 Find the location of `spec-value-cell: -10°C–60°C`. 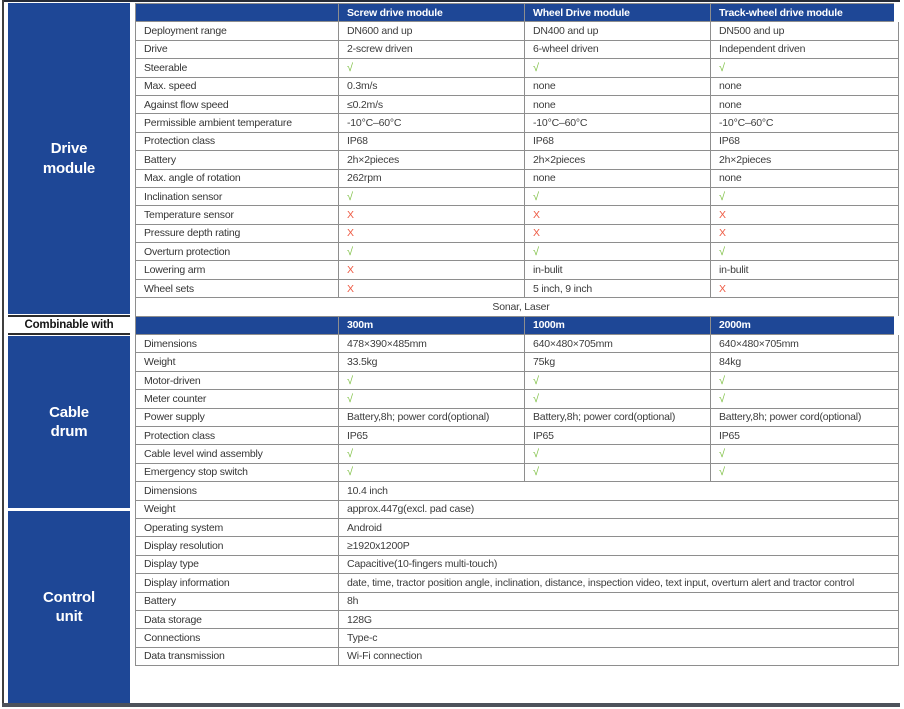

spec-value-cell: -10°C–60°C is located at coordinates (431, 123).